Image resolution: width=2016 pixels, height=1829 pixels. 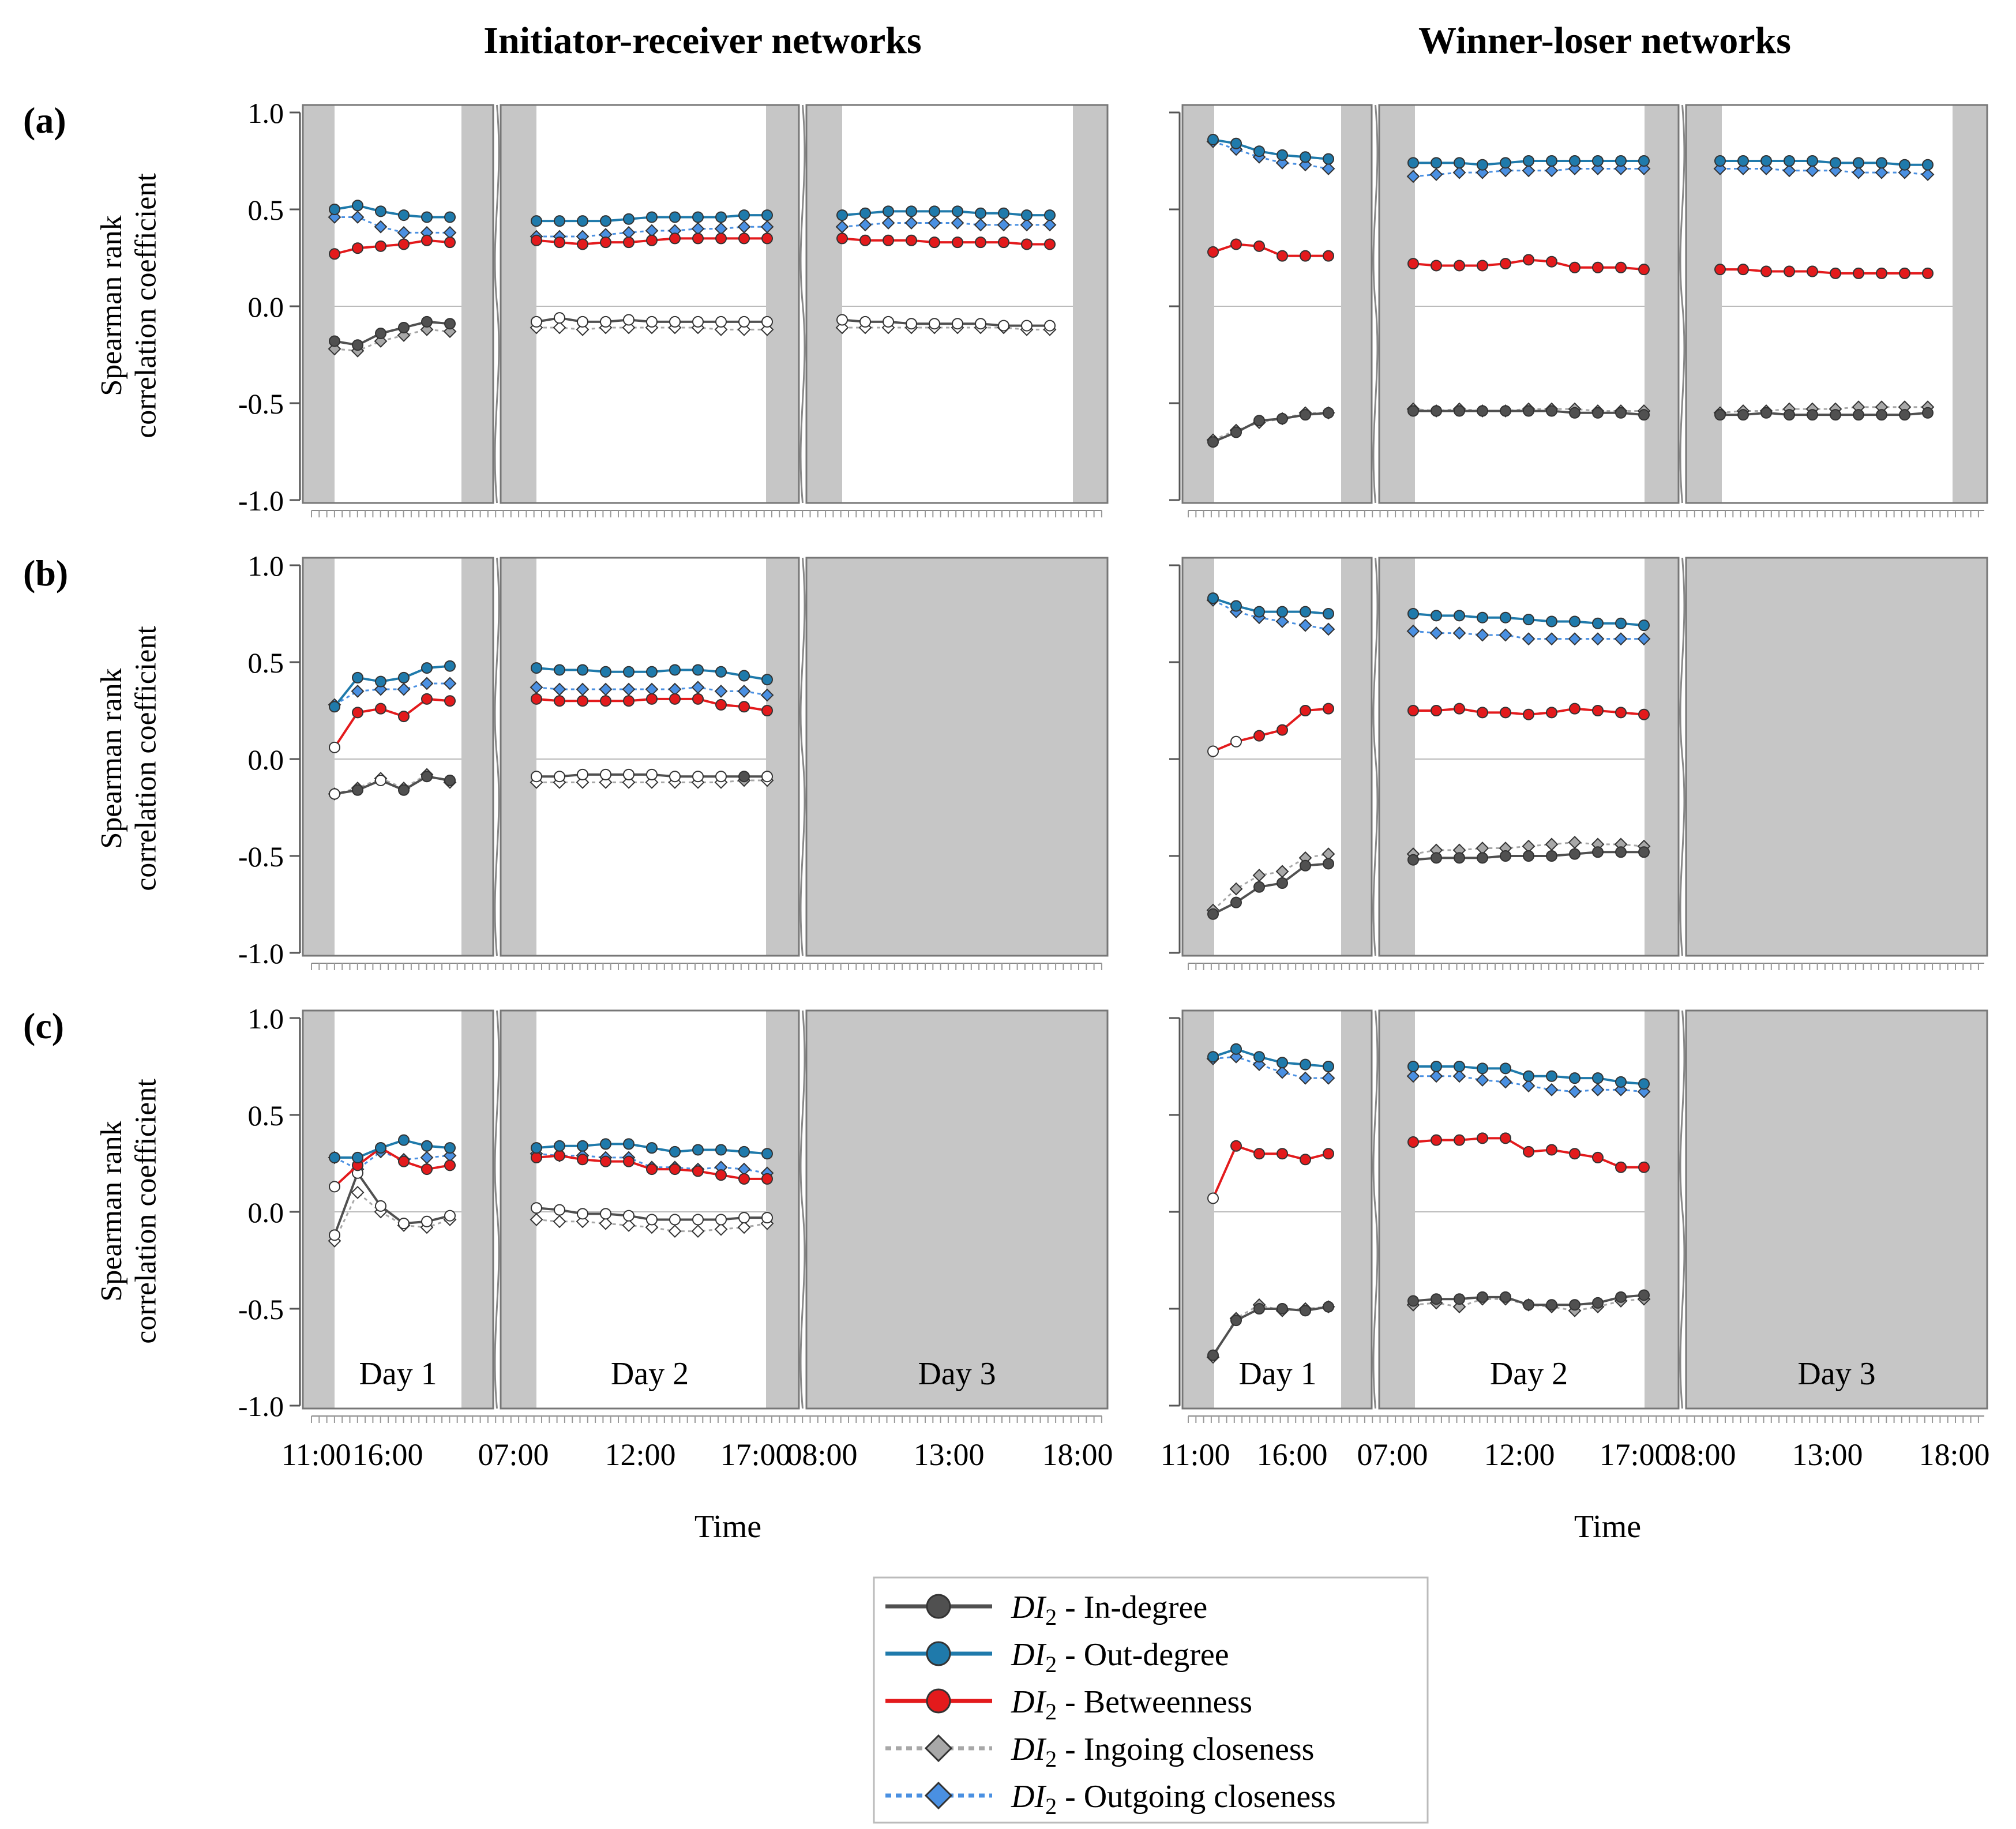 What do you see at coordinates (957, 757) in the screenshot?
I see `night-region` at bounding box center [957, 757].